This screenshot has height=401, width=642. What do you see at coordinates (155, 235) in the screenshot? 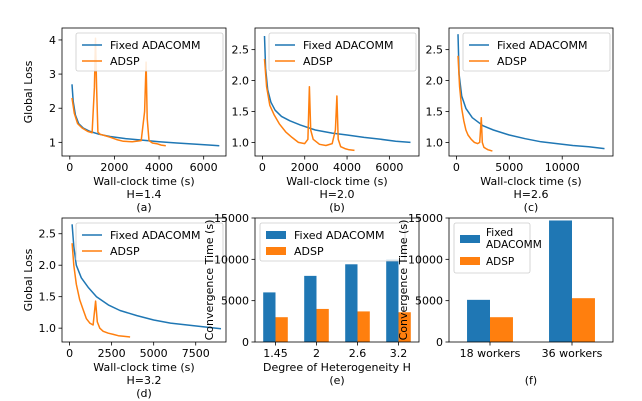
I see `legend-label-d-0: Fixed ADACOMM` at bounding box center [155, 235].